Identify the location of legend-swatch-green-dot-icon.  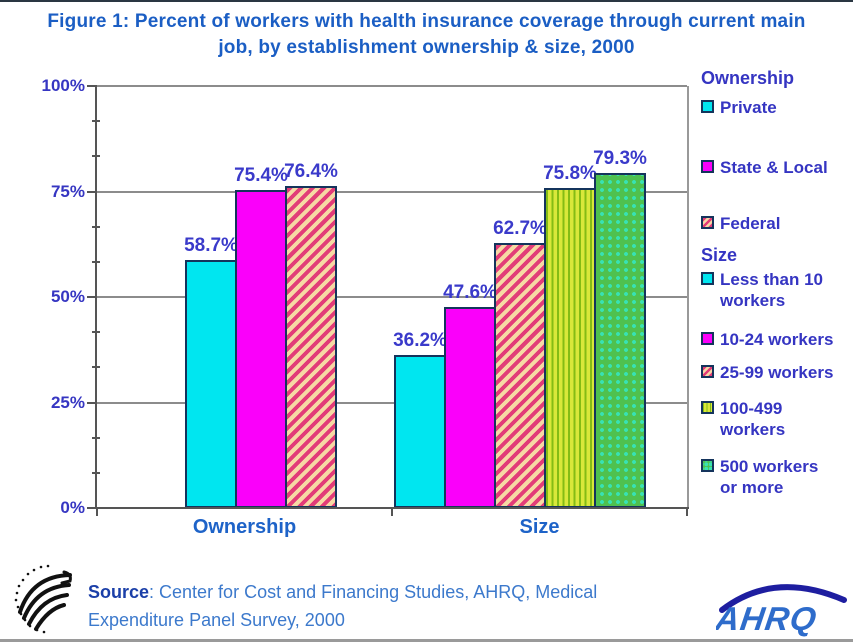
(707, 465).